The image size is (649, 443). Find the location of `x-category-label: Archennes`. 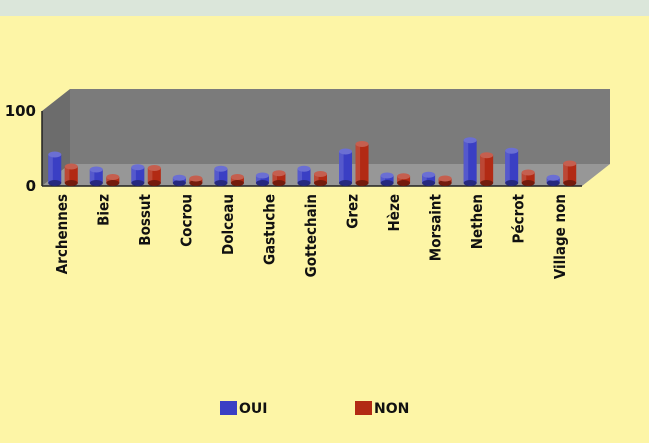

x-category-label: Archennes is located at coordinates (62, 234).